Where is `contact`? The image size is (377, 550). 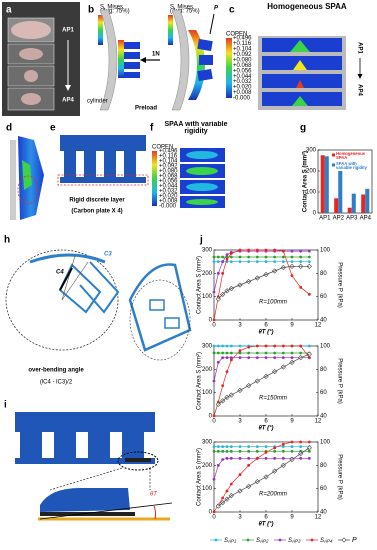 contact is located at coordinates (66, 279).